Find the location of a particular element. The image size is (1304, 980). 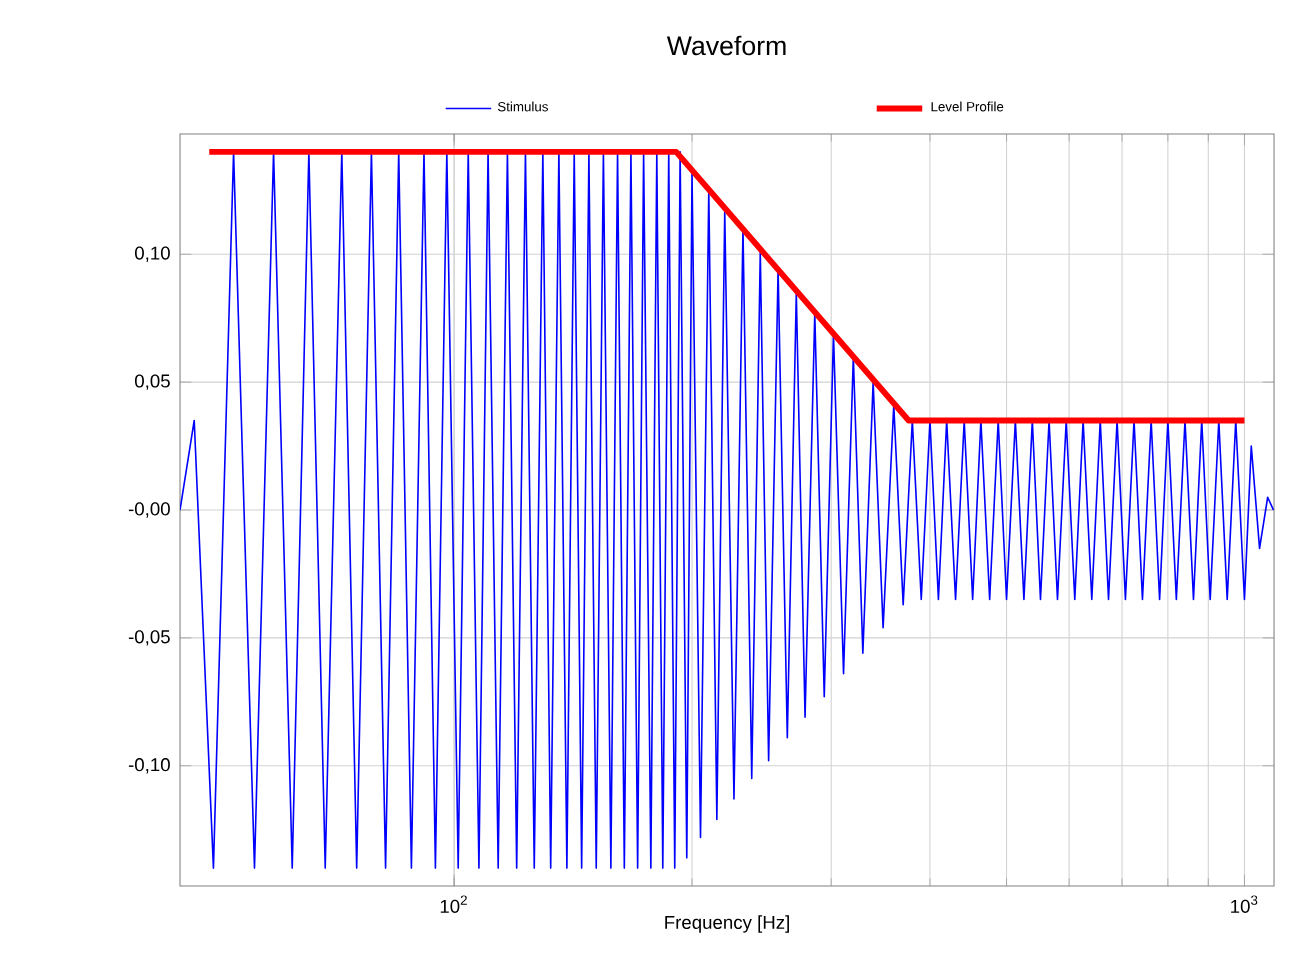

x-tick-label: 10$^{2}$ is located at coordinates (453, 904).